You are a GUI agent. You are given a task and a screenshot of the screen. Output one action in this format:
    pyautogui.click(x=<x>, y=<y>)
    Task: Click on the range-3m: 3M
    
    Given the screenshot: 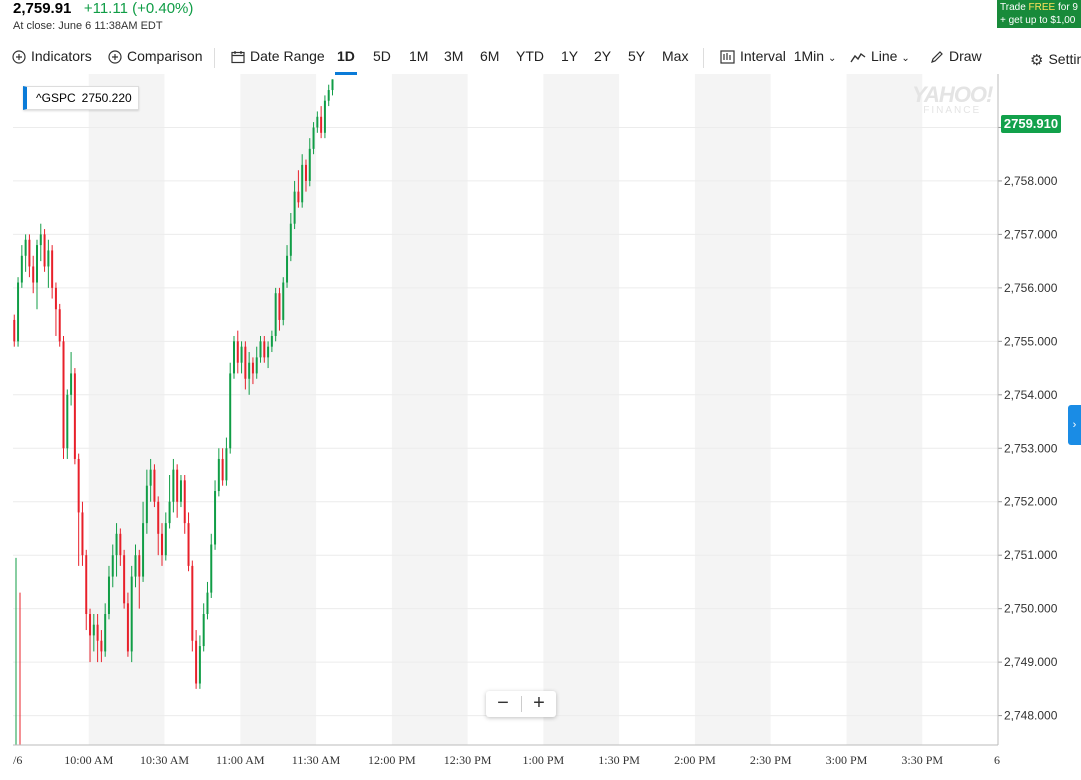 What is the action you would take?
    pyautogui.click(x=453, y=56)
    